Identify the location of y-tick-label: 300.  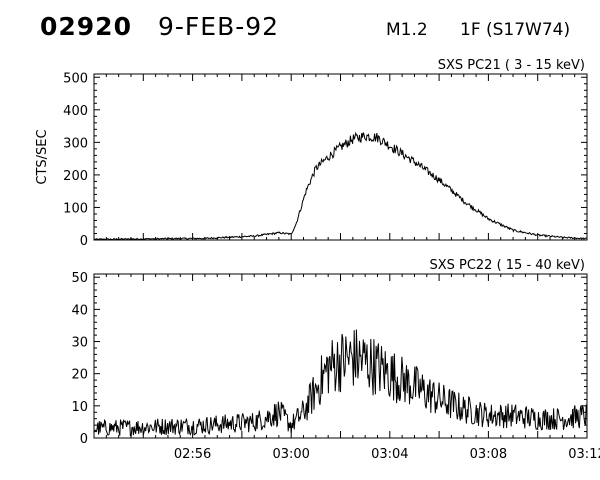
(75, 143).